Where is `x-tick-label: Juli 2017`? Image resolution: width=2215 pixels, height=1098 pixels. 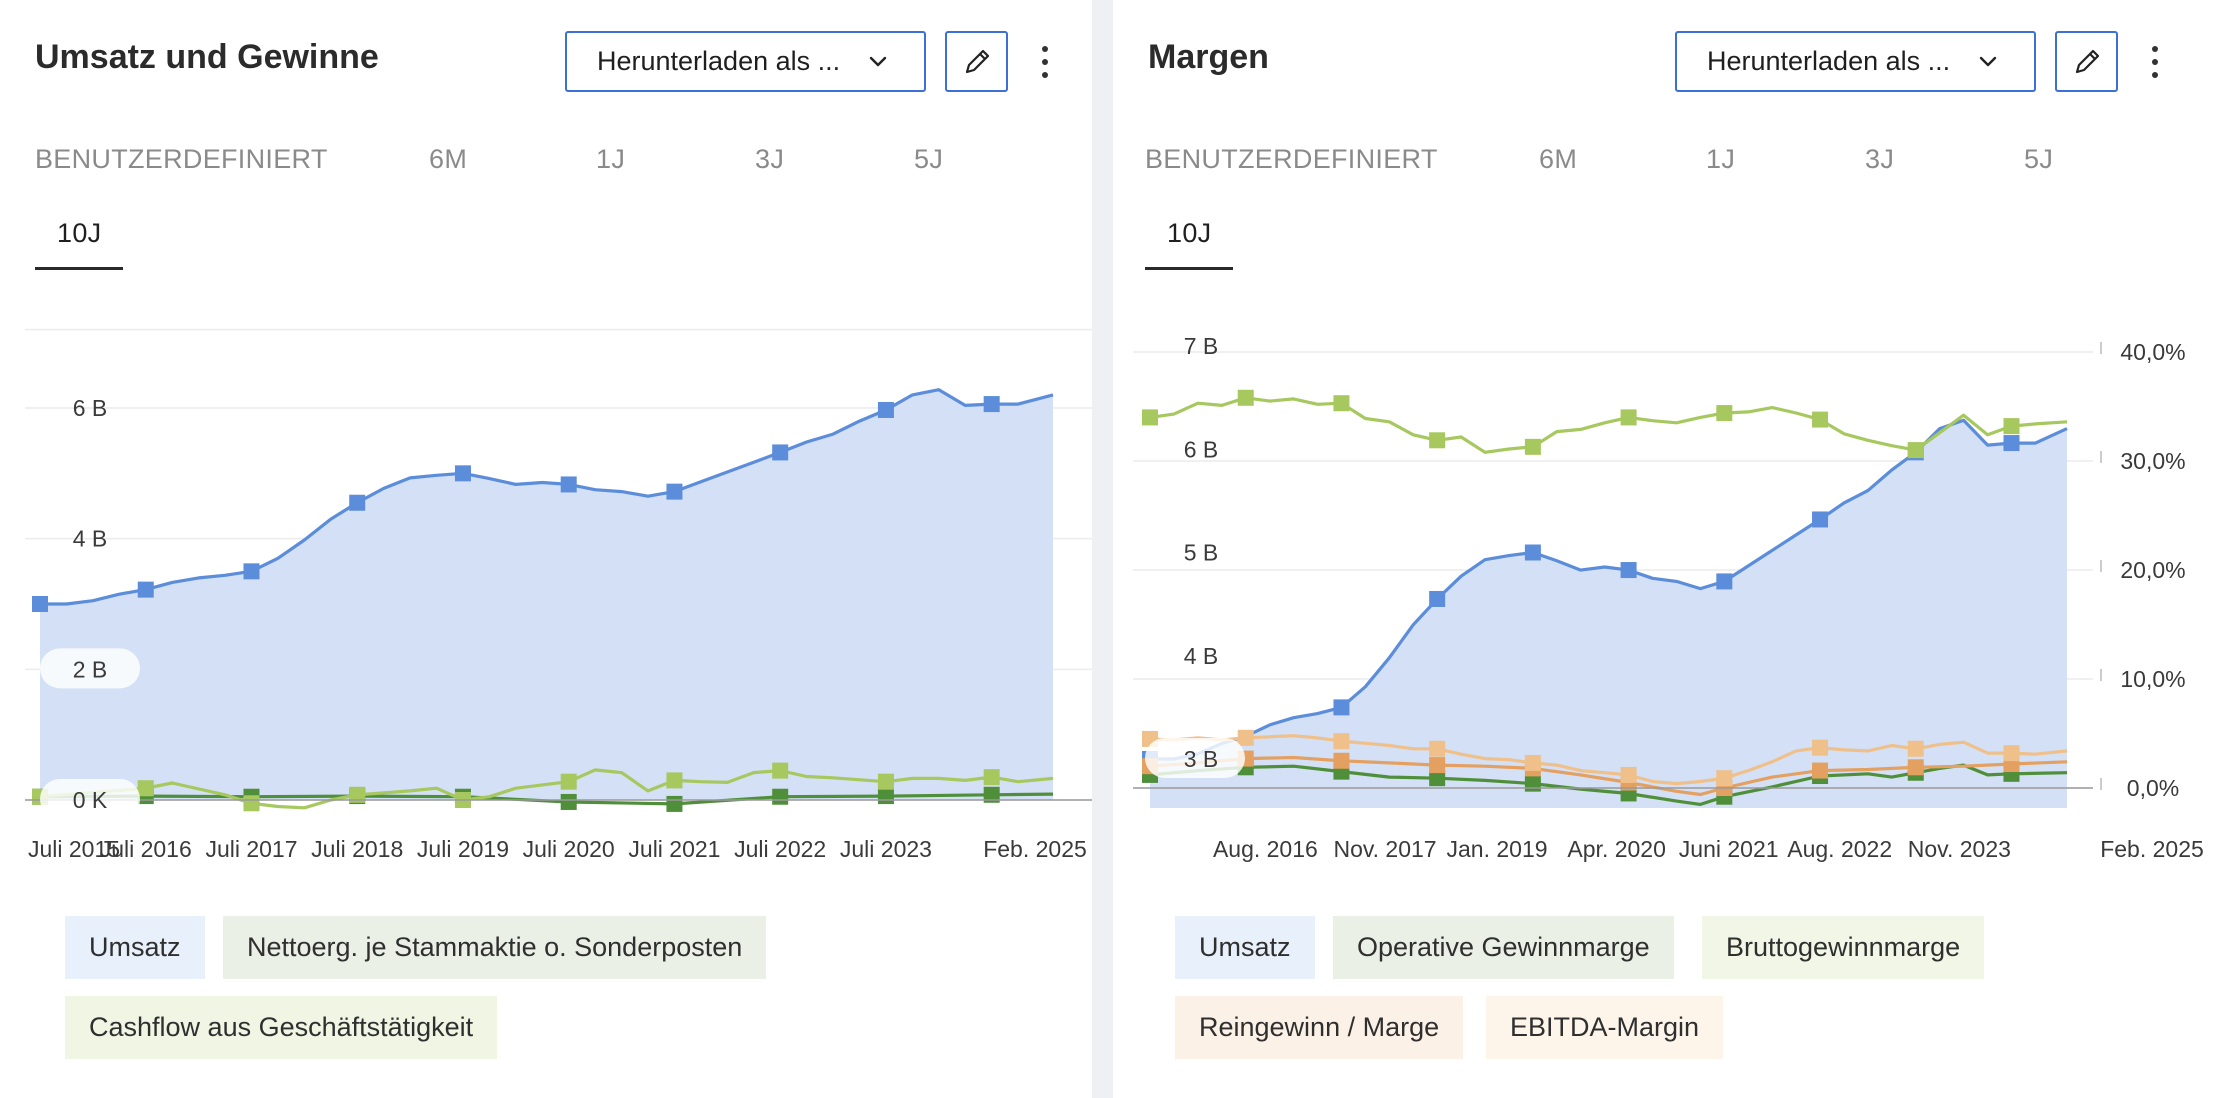
x-tick-label: Juli 2017 is located at coordinates (251, 849).